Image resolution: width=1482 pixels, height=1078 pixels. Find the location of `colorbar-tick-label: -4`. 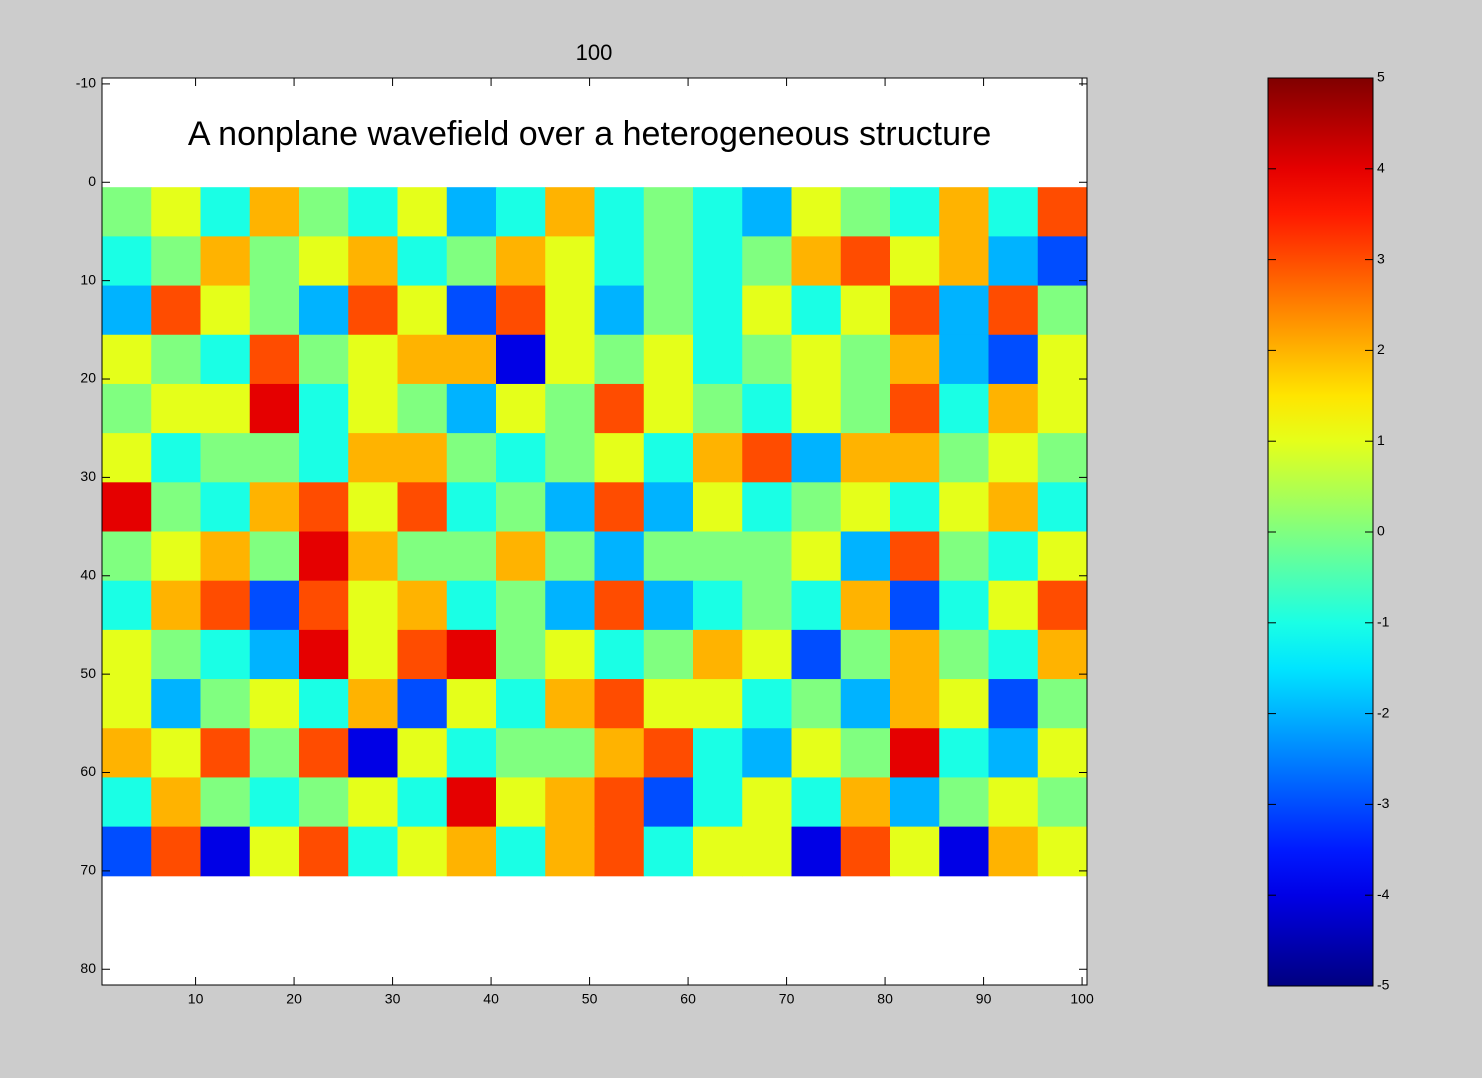

colorbar-tick-label: -4 is located at coordinates (1383, 894).